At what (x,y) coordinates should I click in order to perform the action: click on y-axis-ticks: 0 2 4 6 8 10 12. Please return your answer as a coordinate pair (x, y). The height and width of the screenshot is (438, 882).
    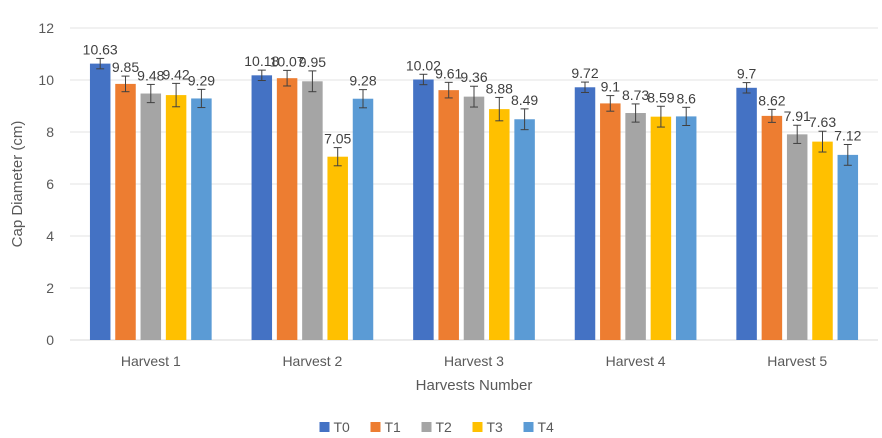
    Looking at the image, I should click on (46, 184).